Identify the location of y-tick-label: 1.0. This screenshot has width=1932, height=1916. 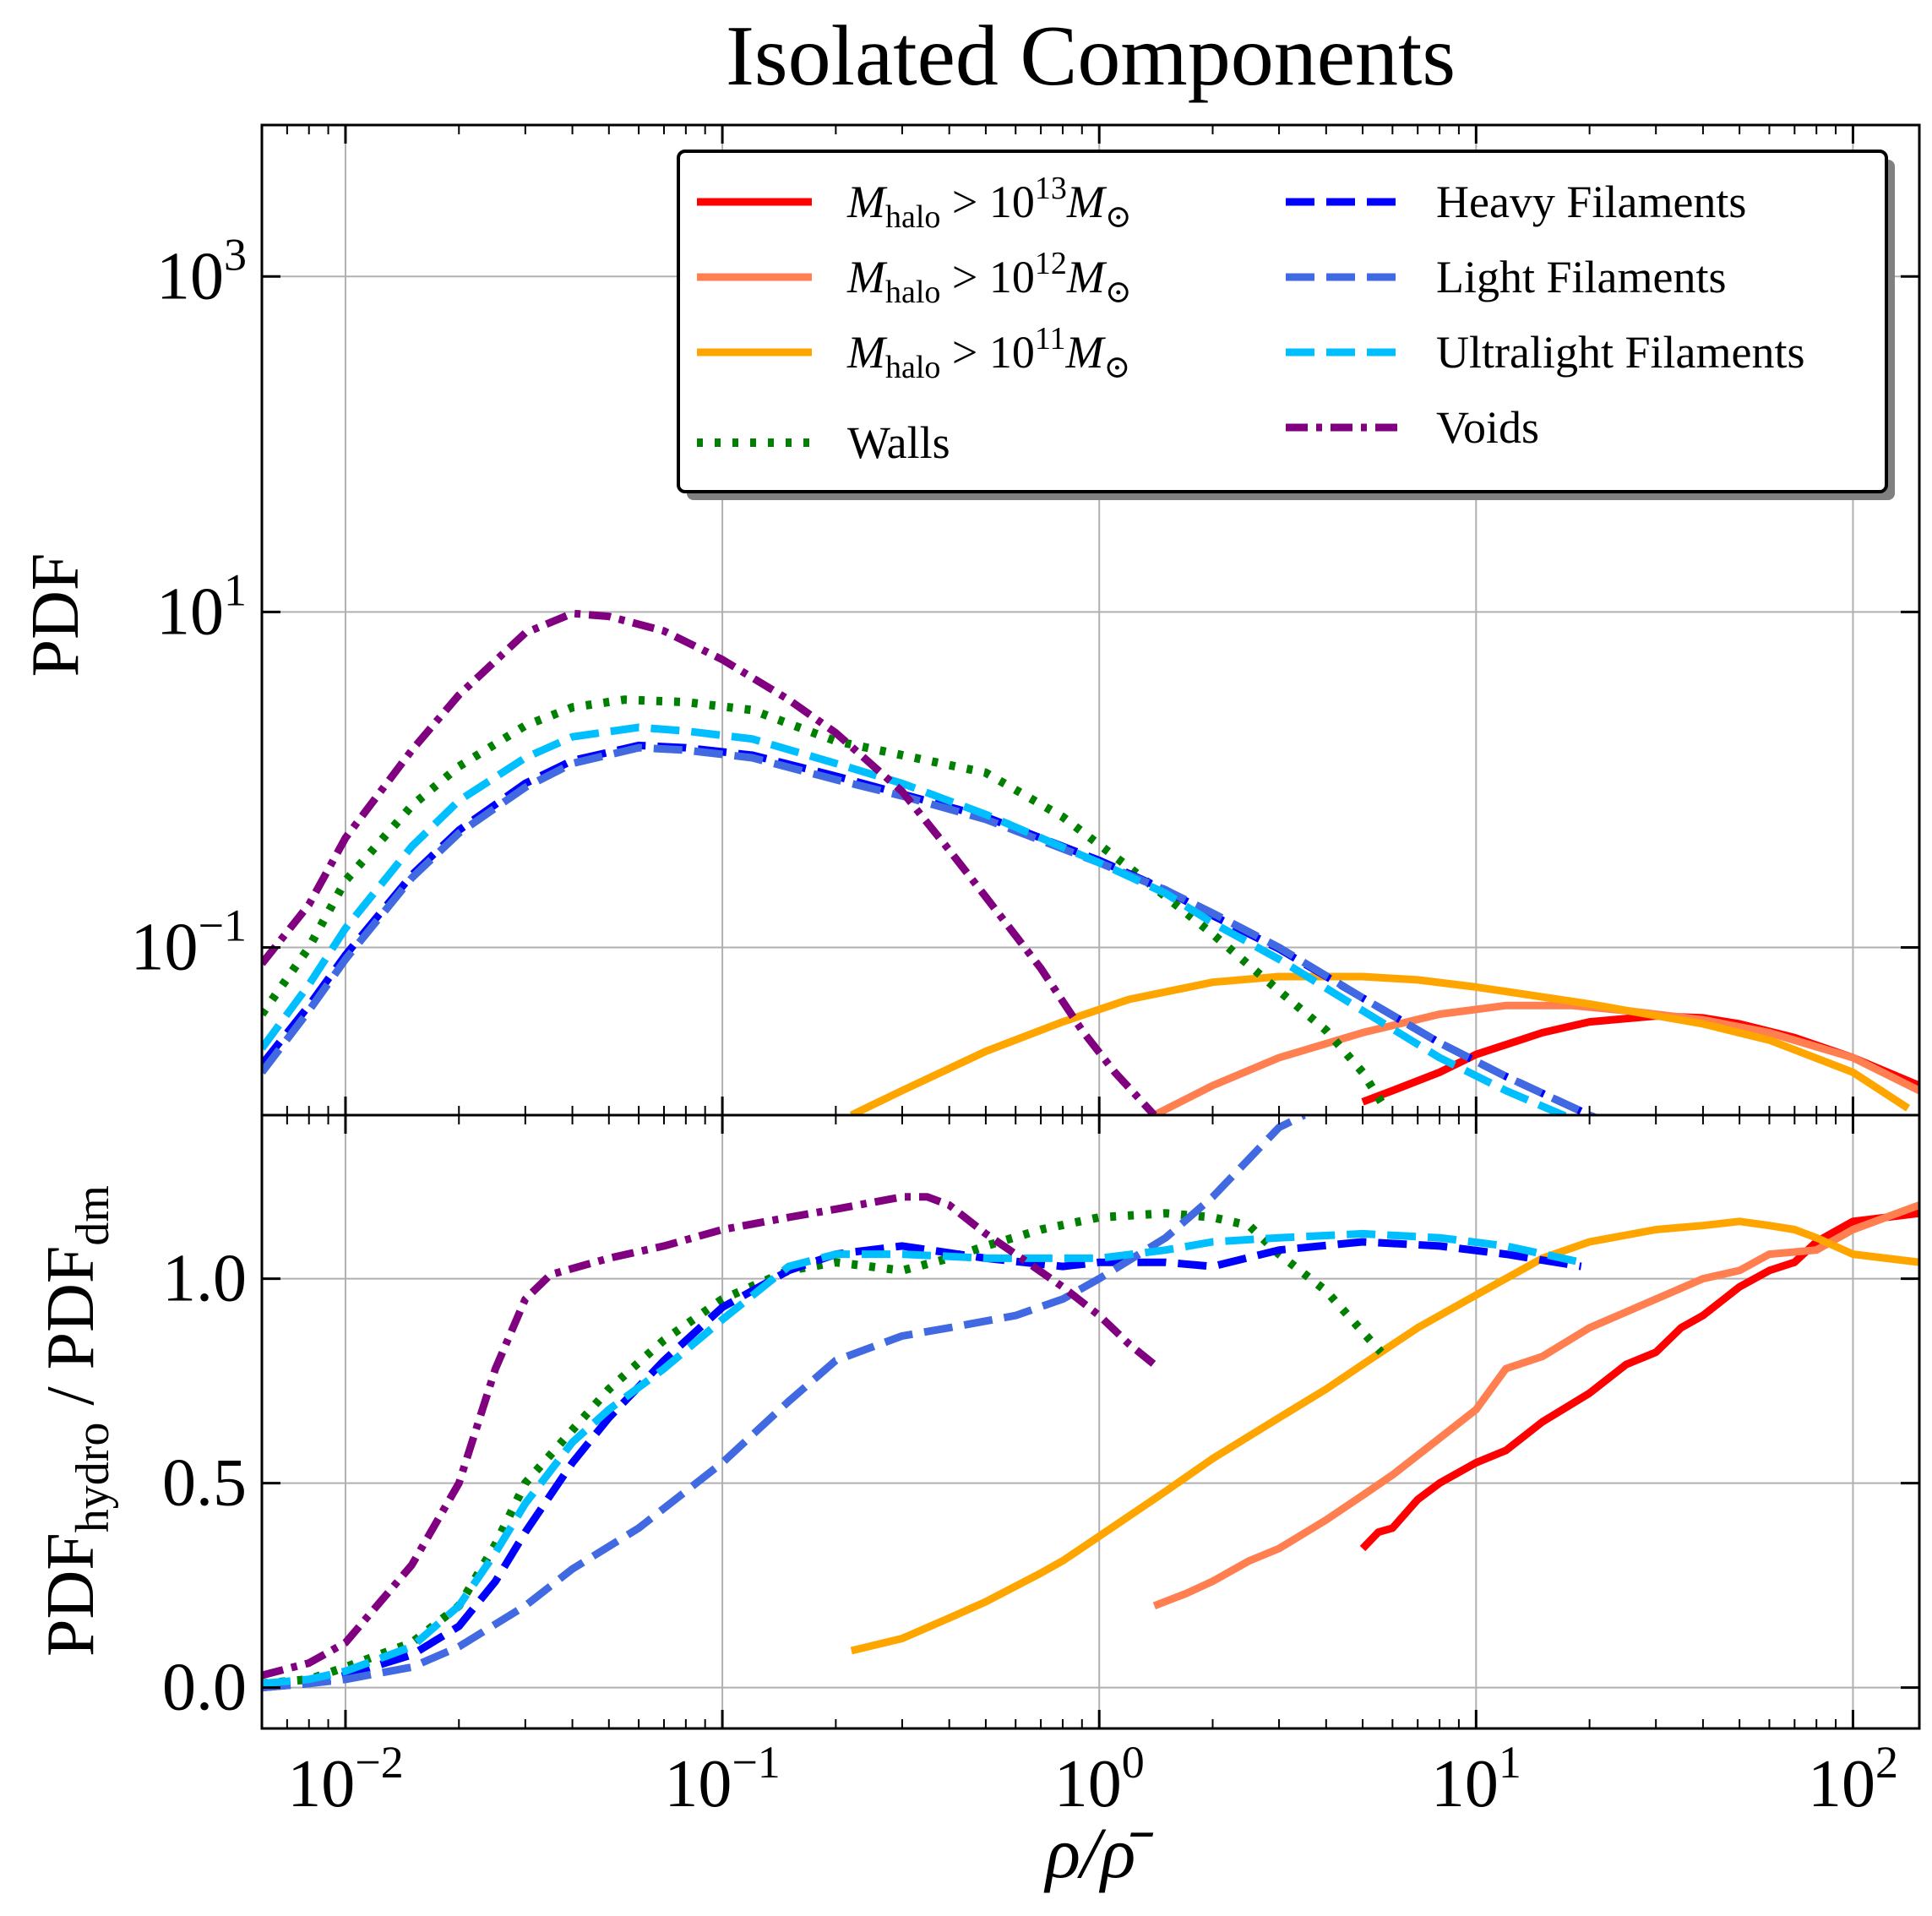
(204, 1279).